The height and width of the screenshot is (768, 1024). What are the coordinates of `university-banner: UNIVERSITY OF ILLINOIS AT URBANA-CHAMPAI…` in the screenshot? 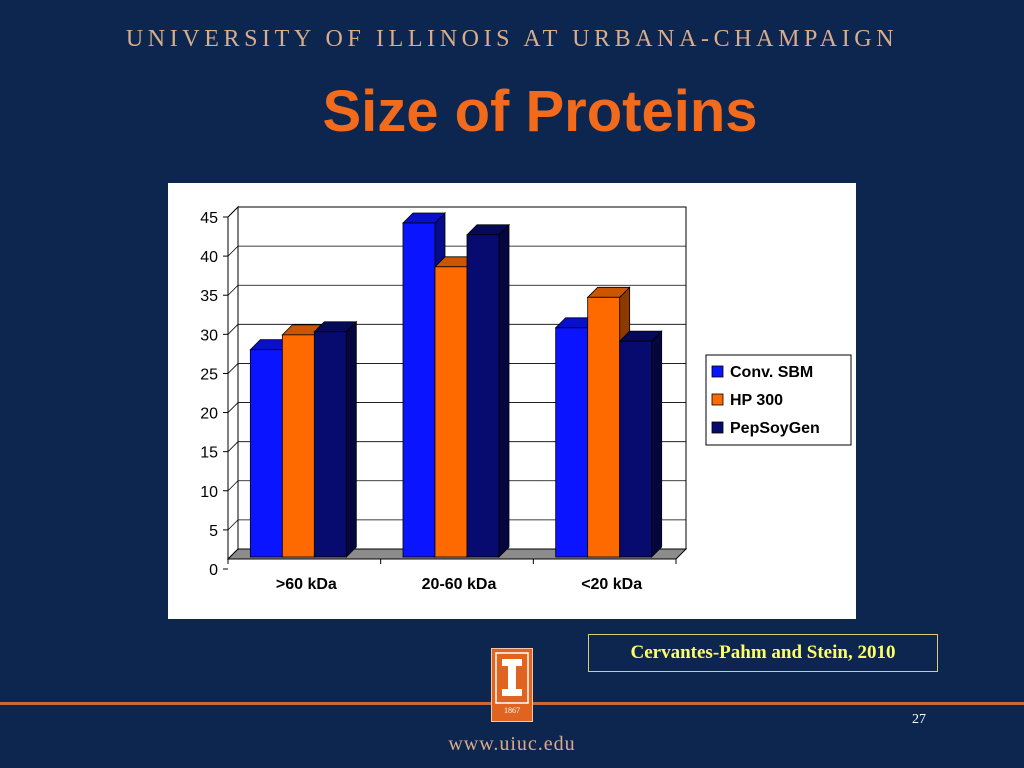 It's located at (512, 39).